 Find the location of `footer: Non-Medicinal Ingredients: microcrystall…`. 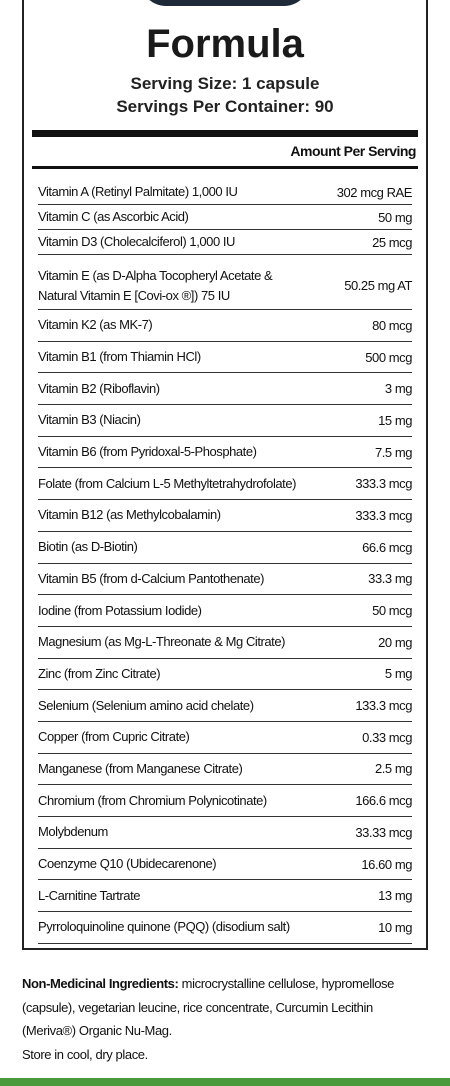

footer: Non-Medicinal Ingredients: microcrystall… is located at coordinates (212, 1019).